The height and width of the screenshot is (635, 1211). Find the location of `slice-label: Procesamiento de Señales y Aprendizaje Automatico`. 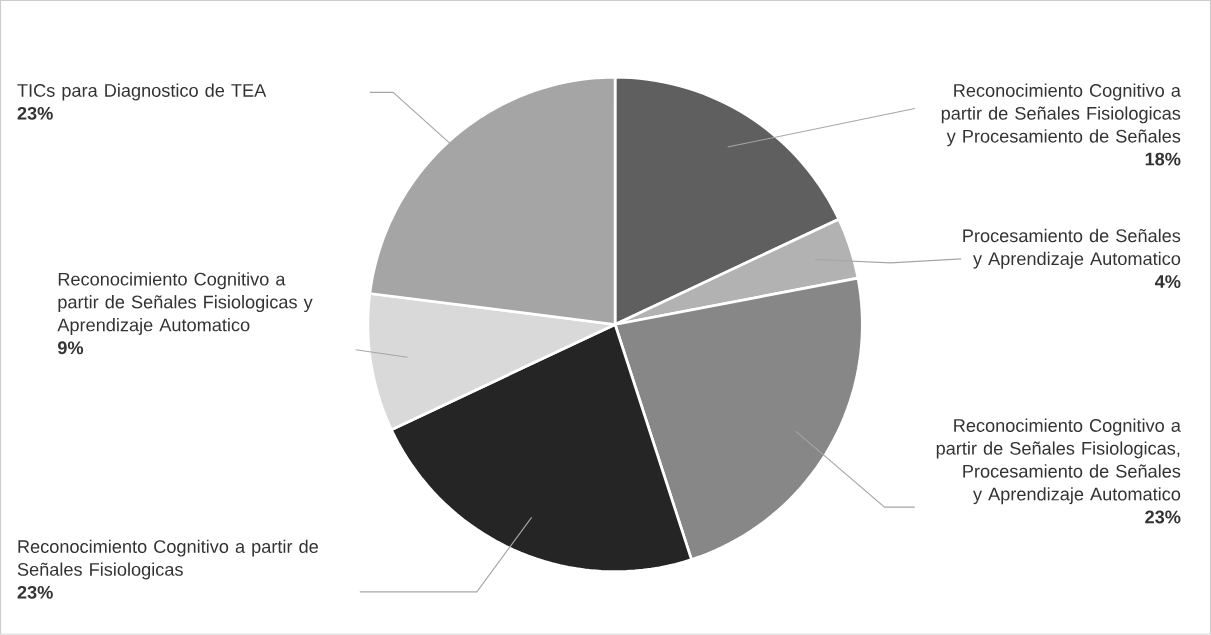

slice-label: Procesamiento de Señales y Aprendizaje Automatico is located at coordinates (1072, 248).